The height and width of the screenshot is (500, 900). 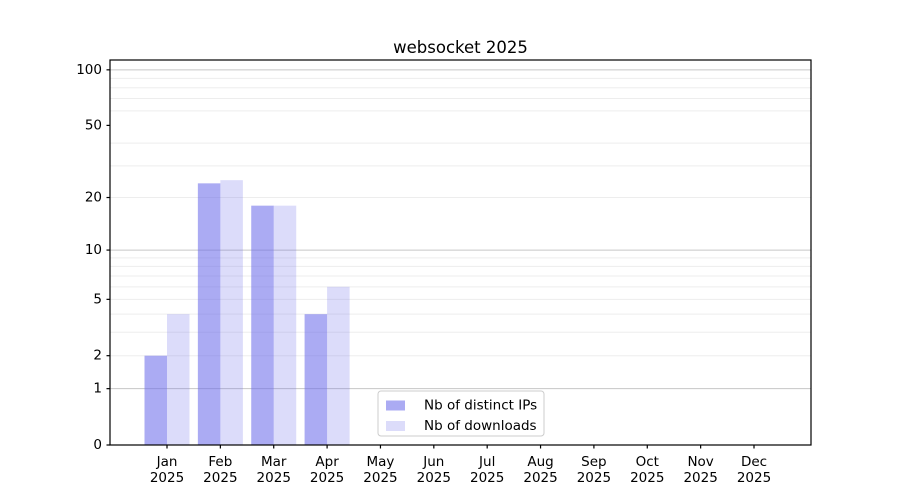 What do you see at coordinates (89, 70) in the screenshot?
I see `y-tick-label: 100` at bounding box center [89, 70].